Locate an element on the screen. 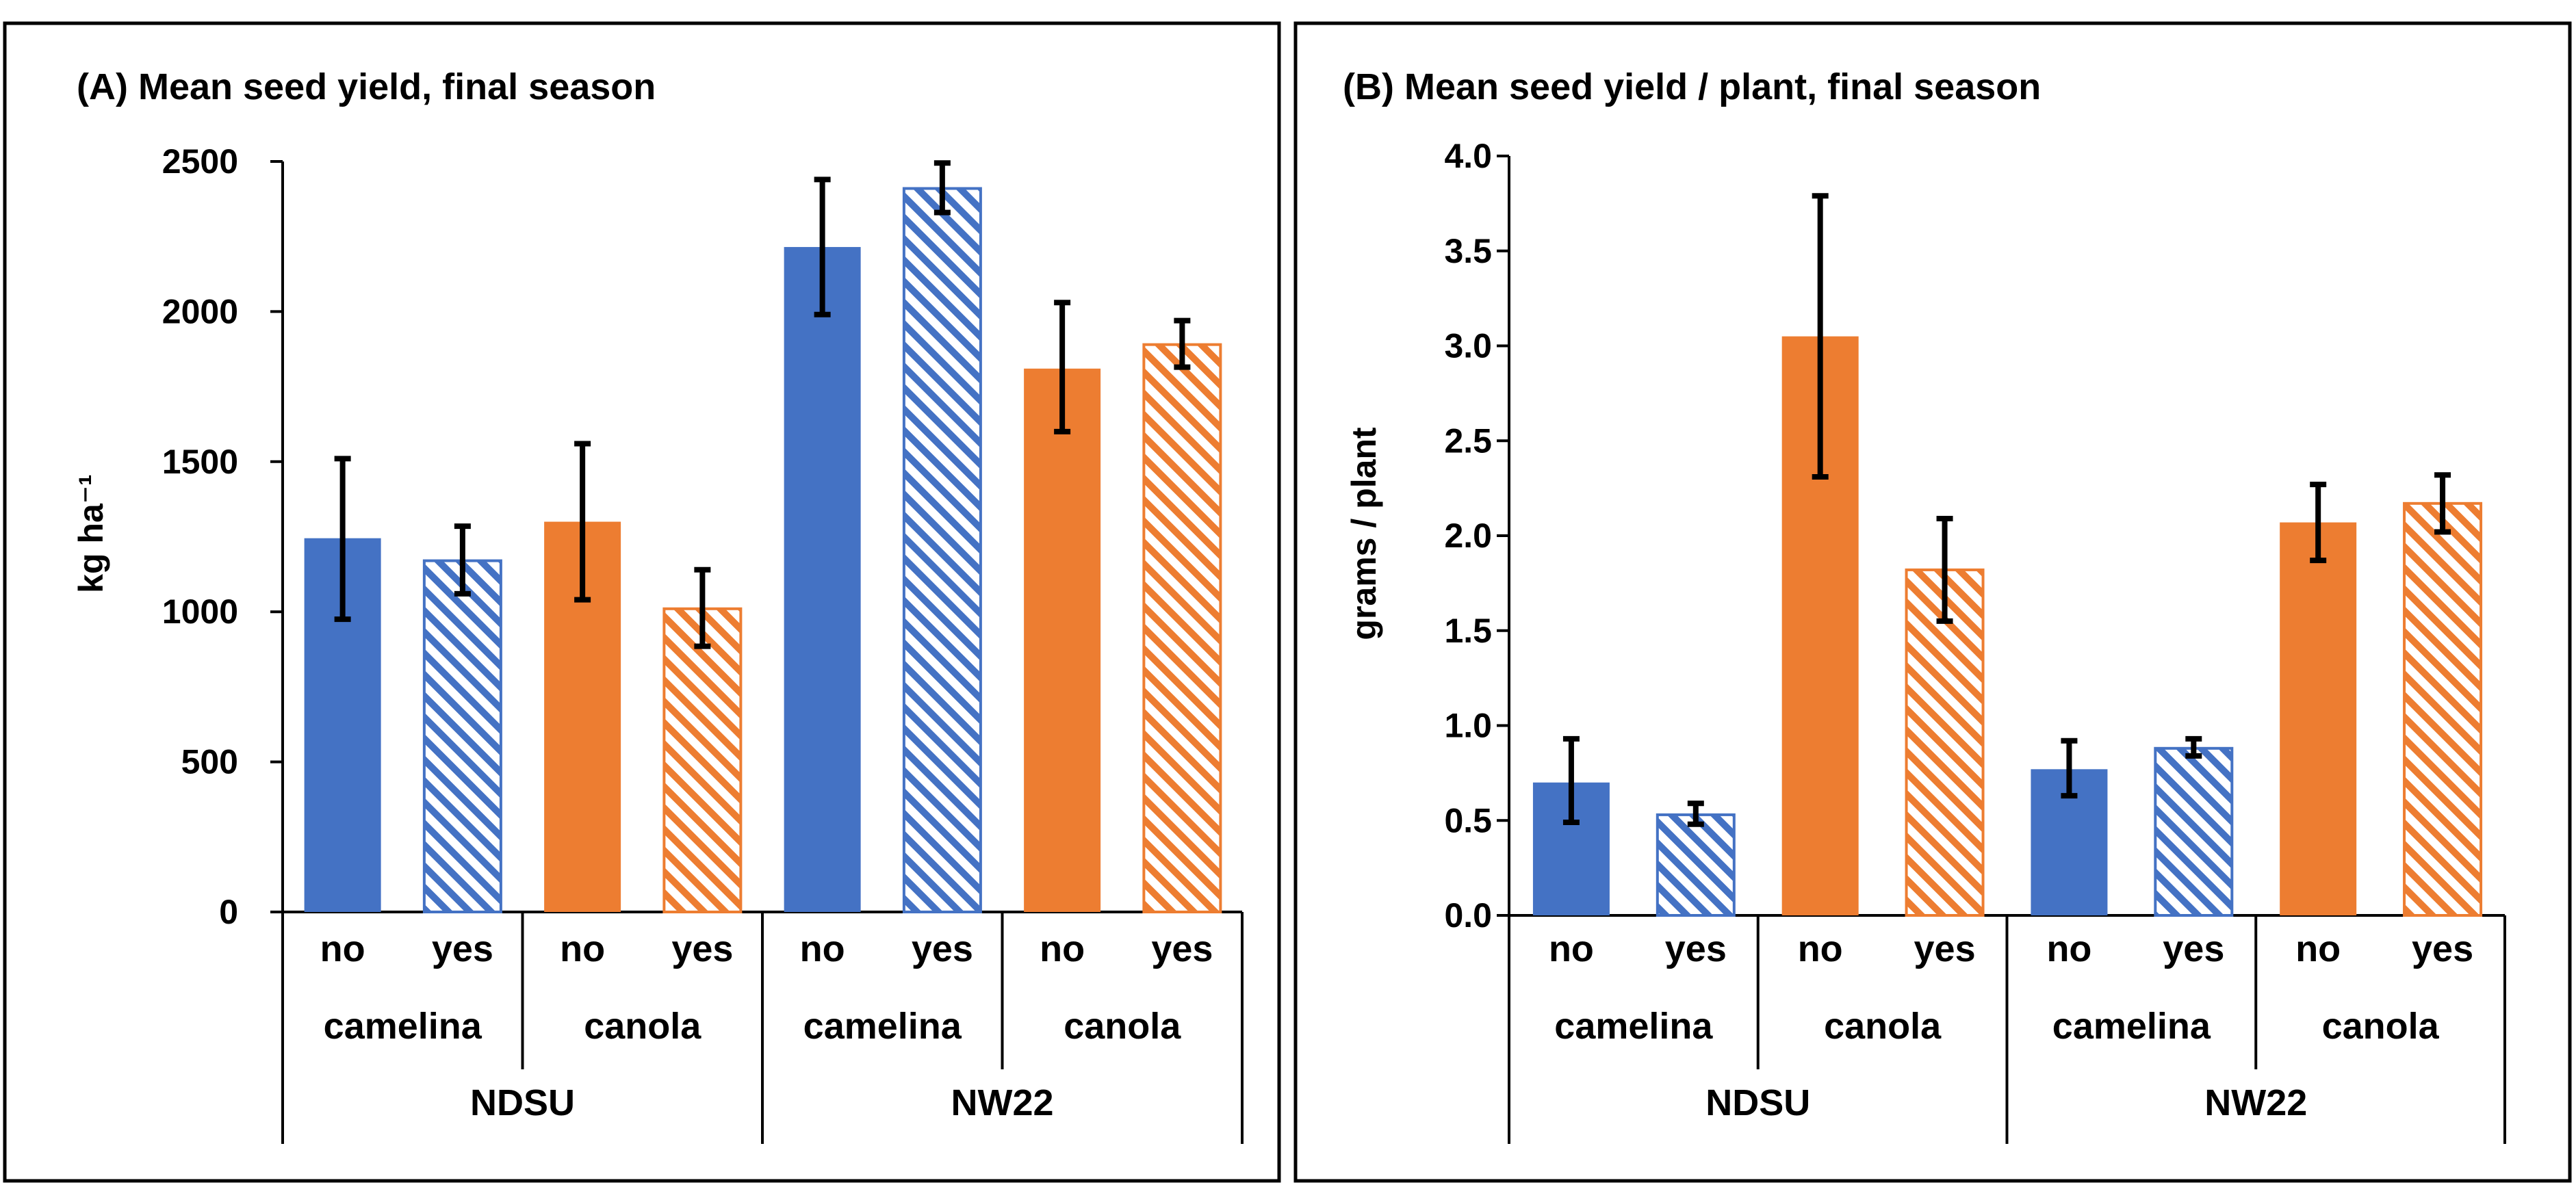 Image resolution: width=2576 pixels, height=1187 pixels. y-tick-label: 3.0 is located at coordinates (1468, 346).